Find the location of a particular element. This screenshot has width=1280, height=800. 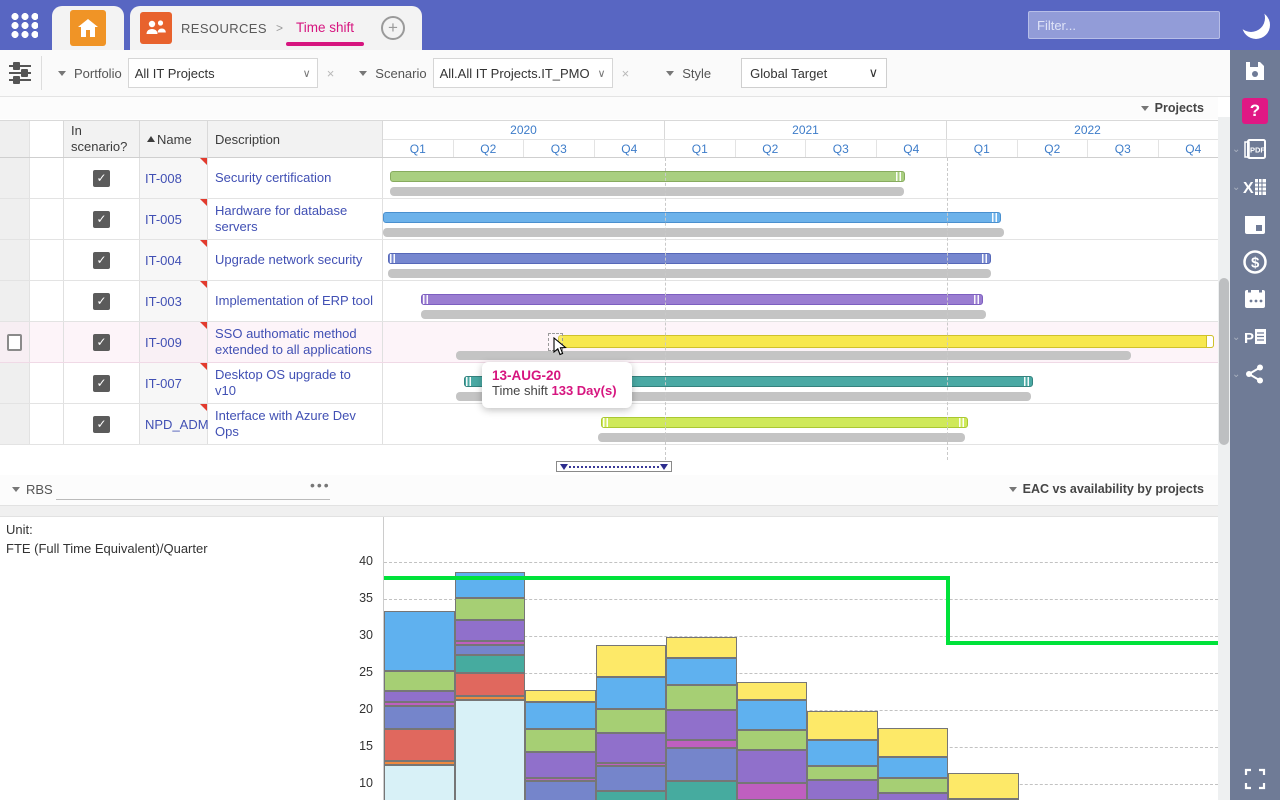

resources-tab: RESOURCES > Time shift + is located at coordinates (276, 28).